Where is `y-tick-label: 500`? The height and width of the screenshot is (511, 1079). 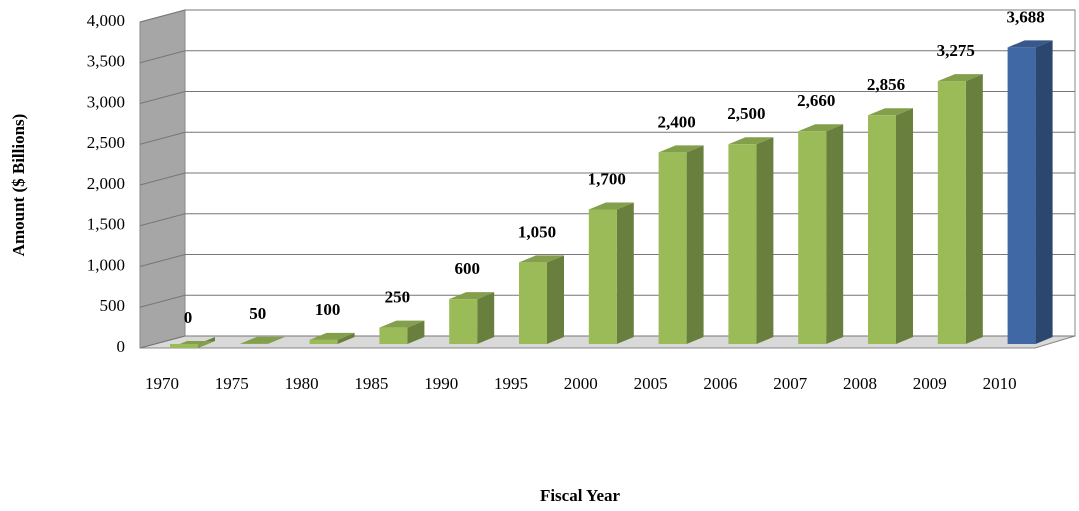
y-tick-label: 500 is located at coordinates (113, 305).